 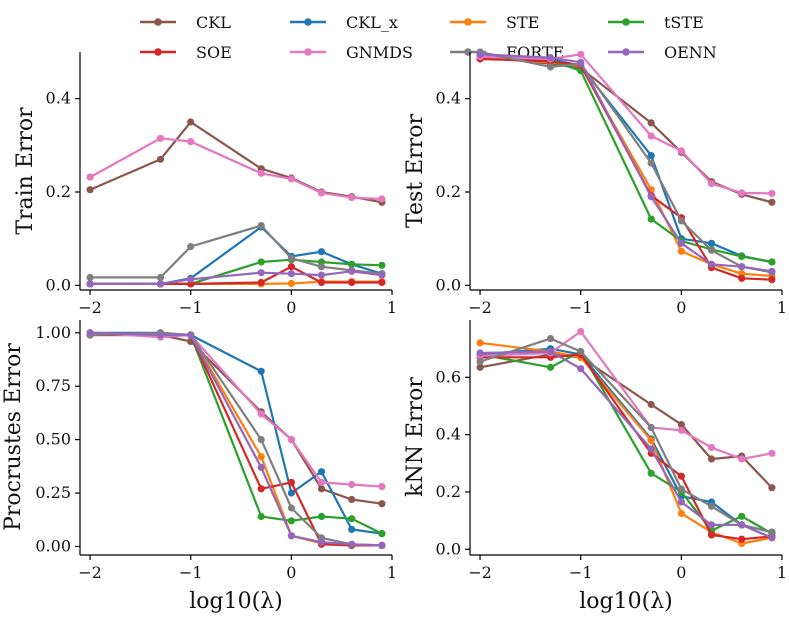 What do you see at coordinates (379, 52) in the screenshot?
I see `legend-label: GNMDS` at bounding box center [379, 52].